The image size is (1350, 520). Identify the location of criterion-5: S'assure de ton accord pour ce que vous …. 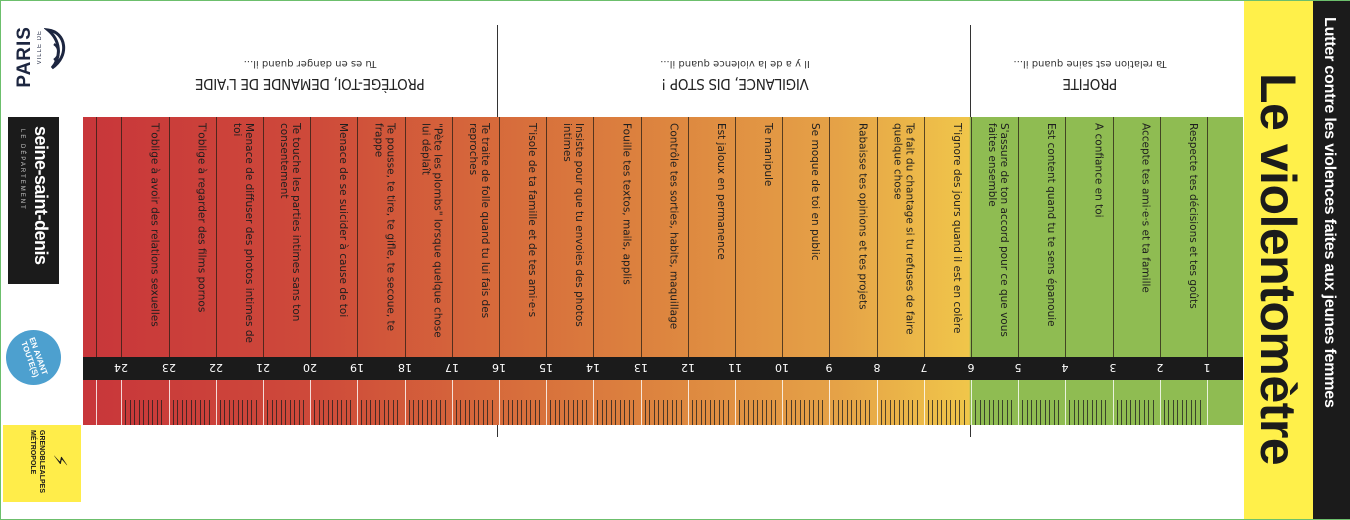
(998, 230).